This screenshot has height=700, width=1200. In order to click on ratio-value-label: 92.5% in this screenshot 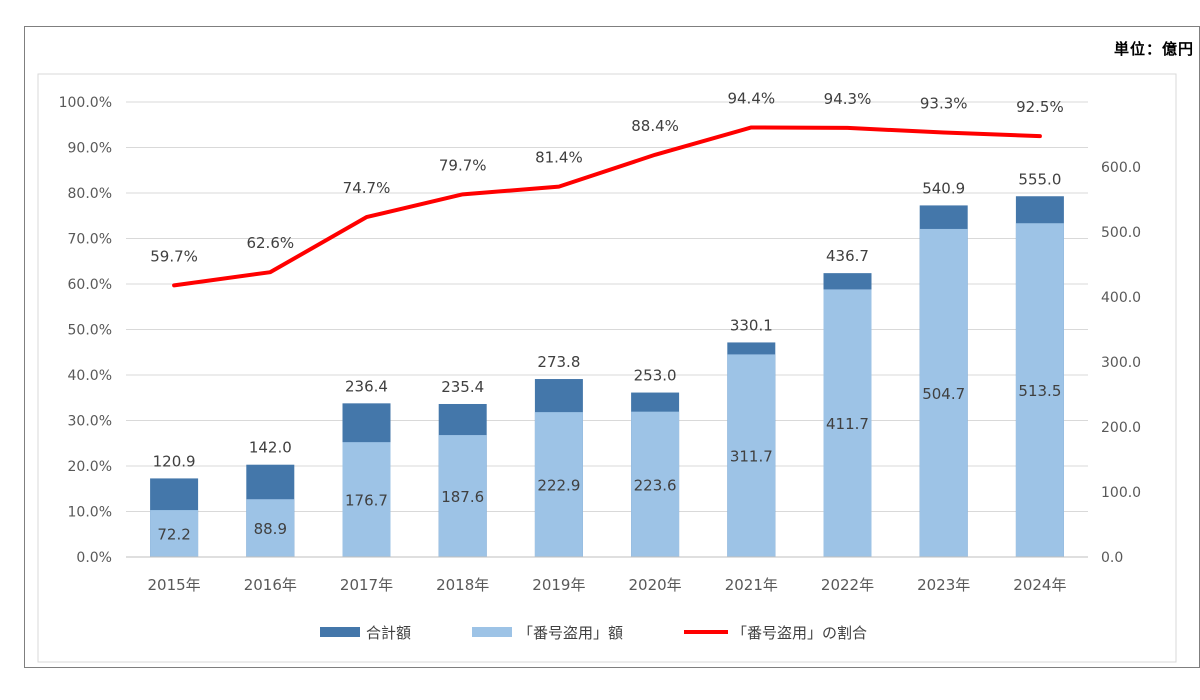, I will do `click(1040, 107)`.